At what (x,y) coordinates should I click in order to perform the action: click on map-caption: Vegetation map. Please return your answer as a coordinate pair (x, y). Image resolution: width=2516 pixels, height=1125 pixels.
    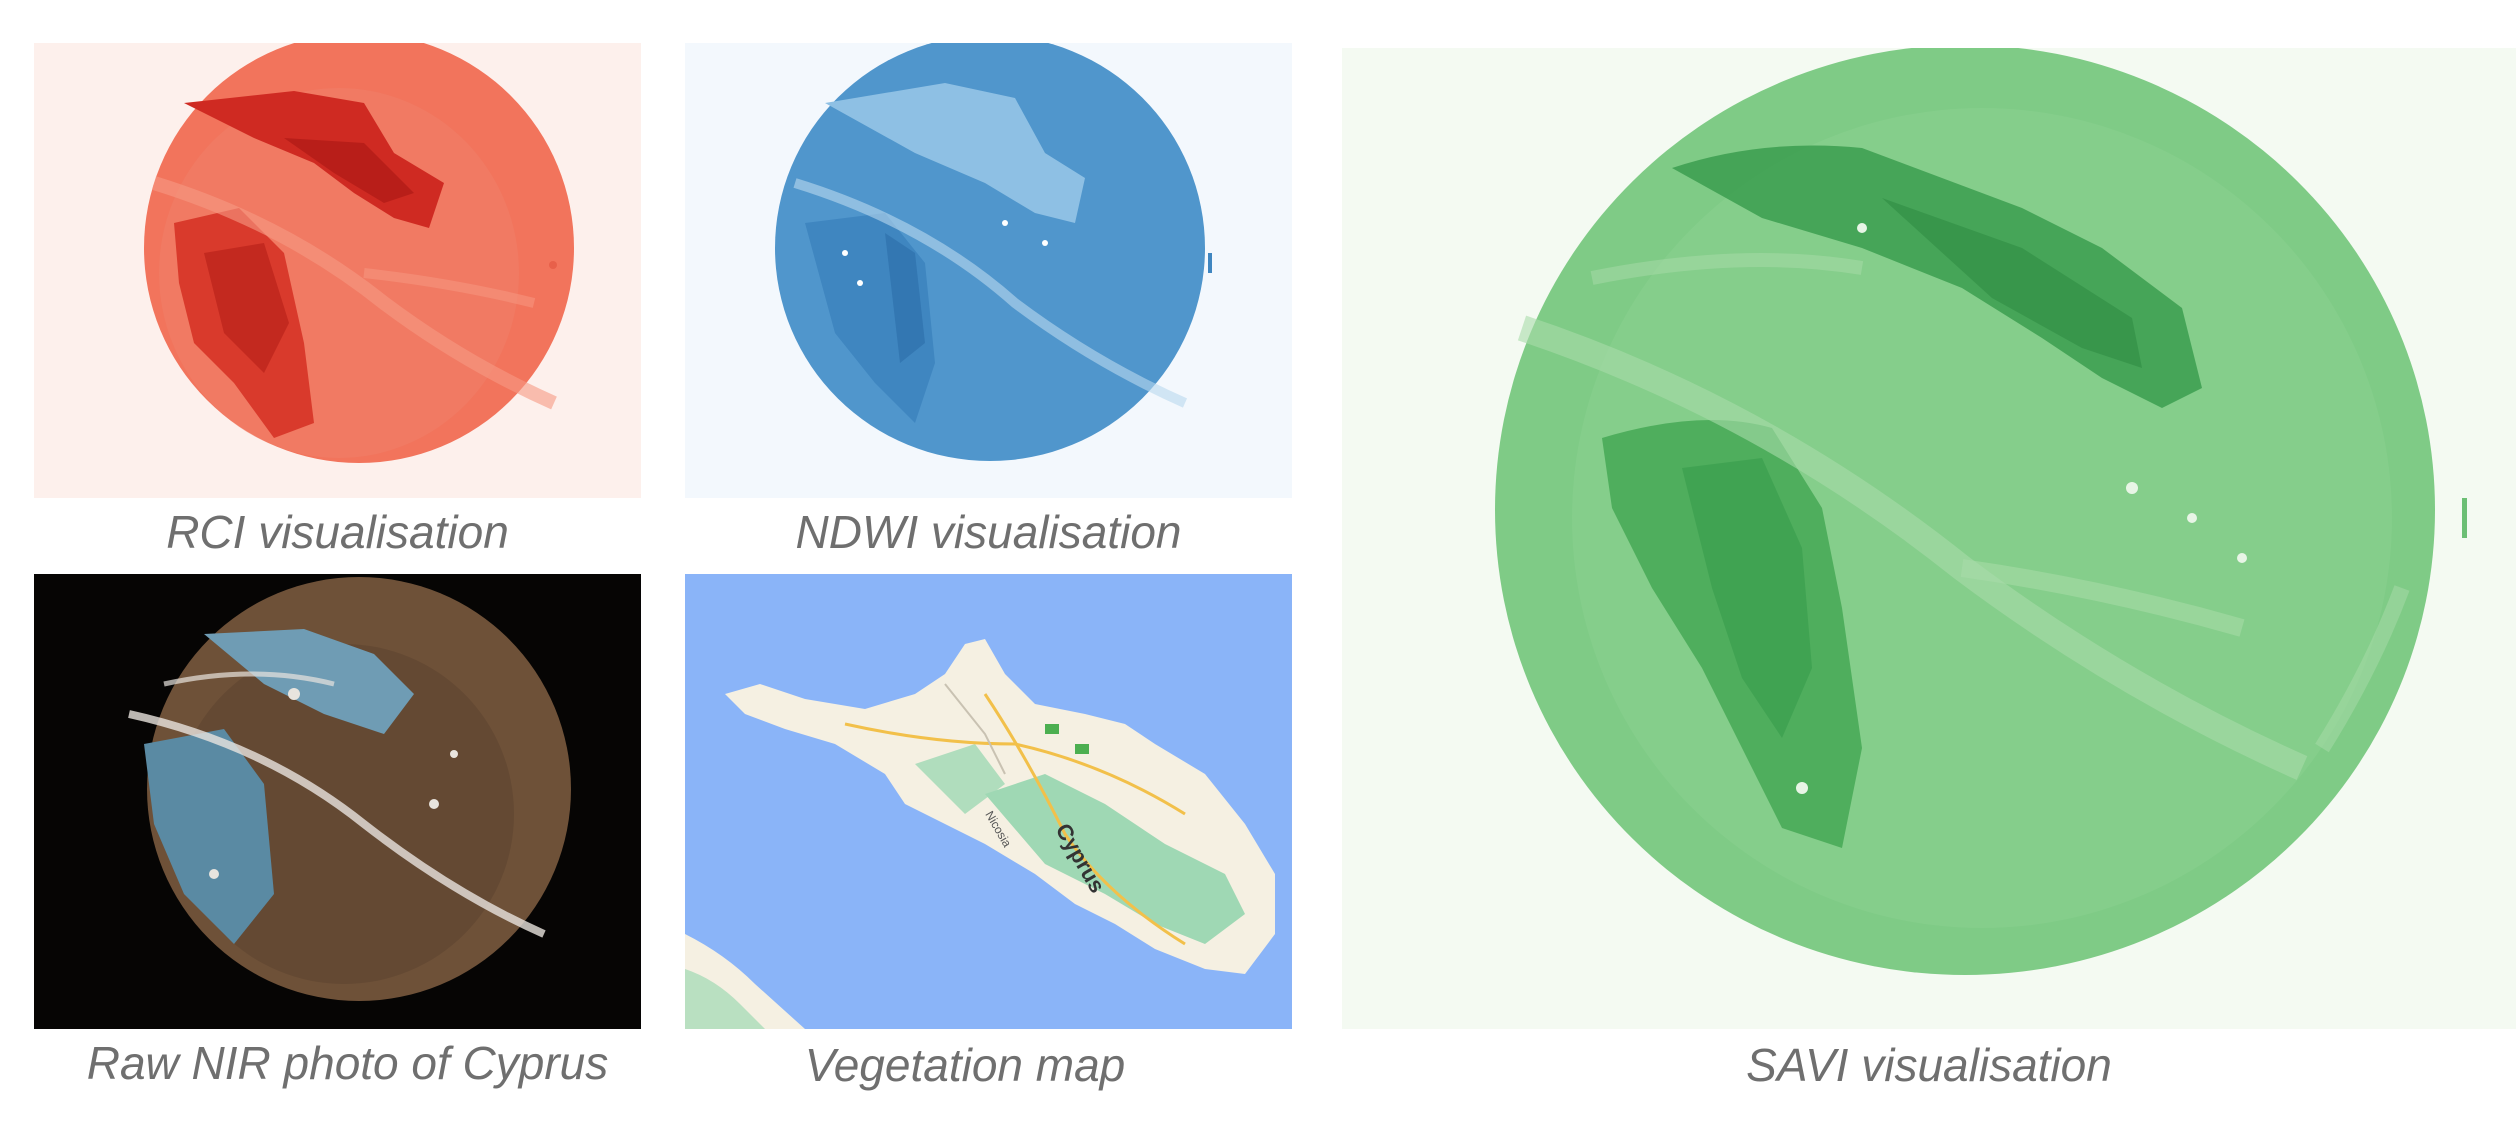
    Looking at the image, I should click on (965, 1065).